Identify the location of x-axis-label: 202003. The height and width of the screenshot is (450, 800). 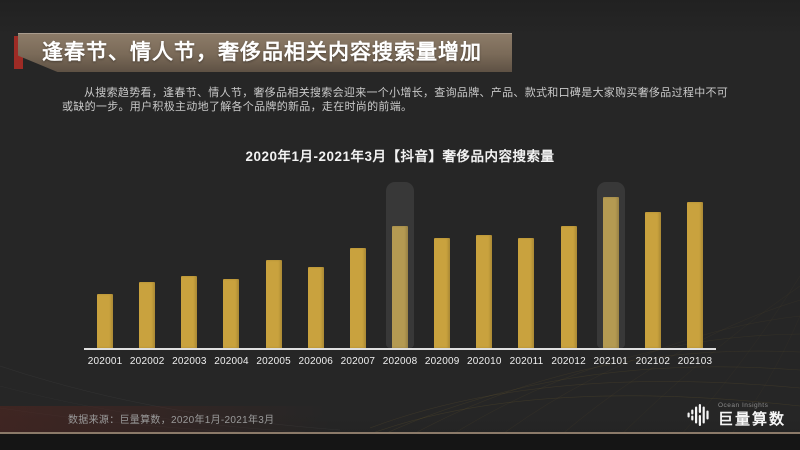
(189, 361).